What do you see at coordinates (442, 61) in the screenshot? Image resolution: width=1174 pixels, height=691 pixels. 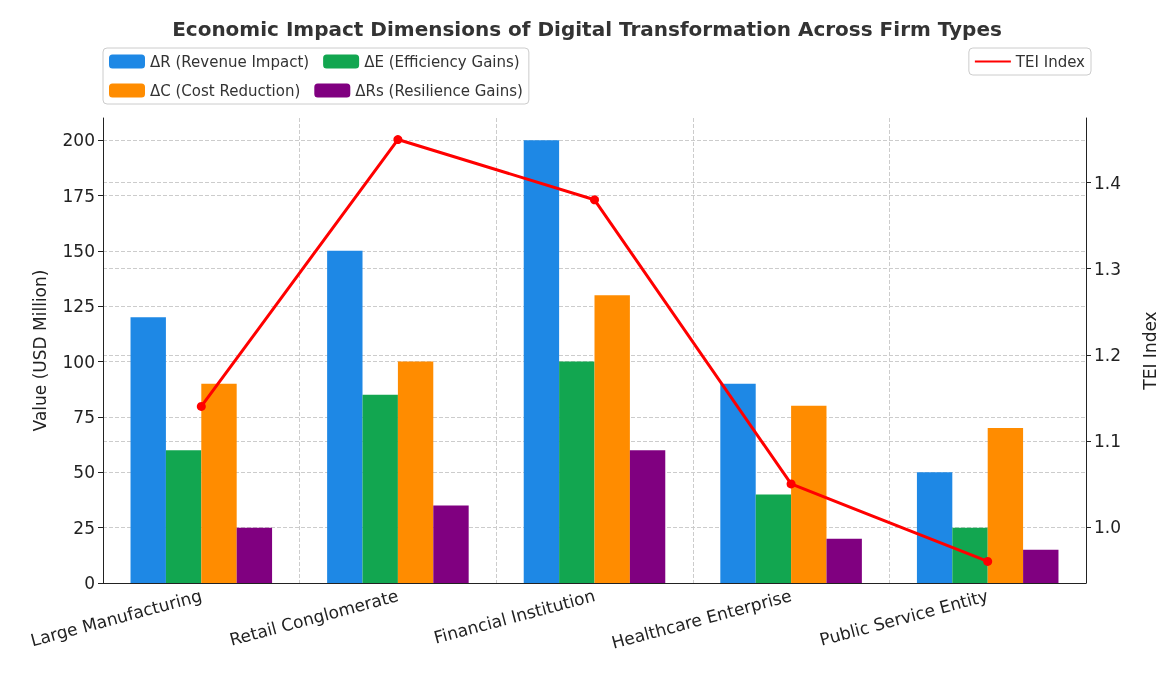 I see `legend-label: ΔE (Efficiency Gains)` at bounding box center [442, 61].